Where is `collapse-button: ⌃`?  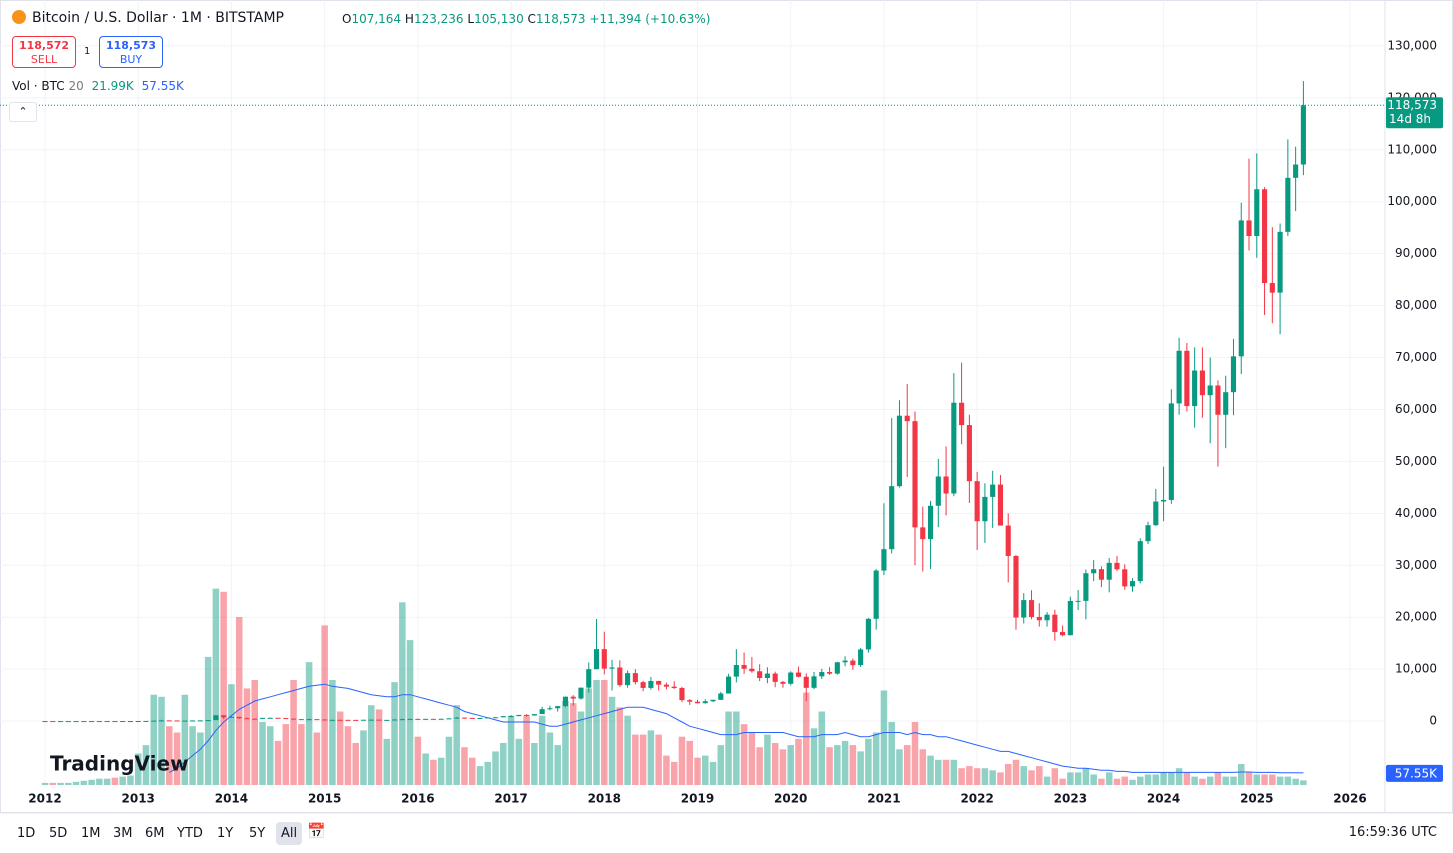
collapse-button: ⌃ is located at coordinates (23, 112).